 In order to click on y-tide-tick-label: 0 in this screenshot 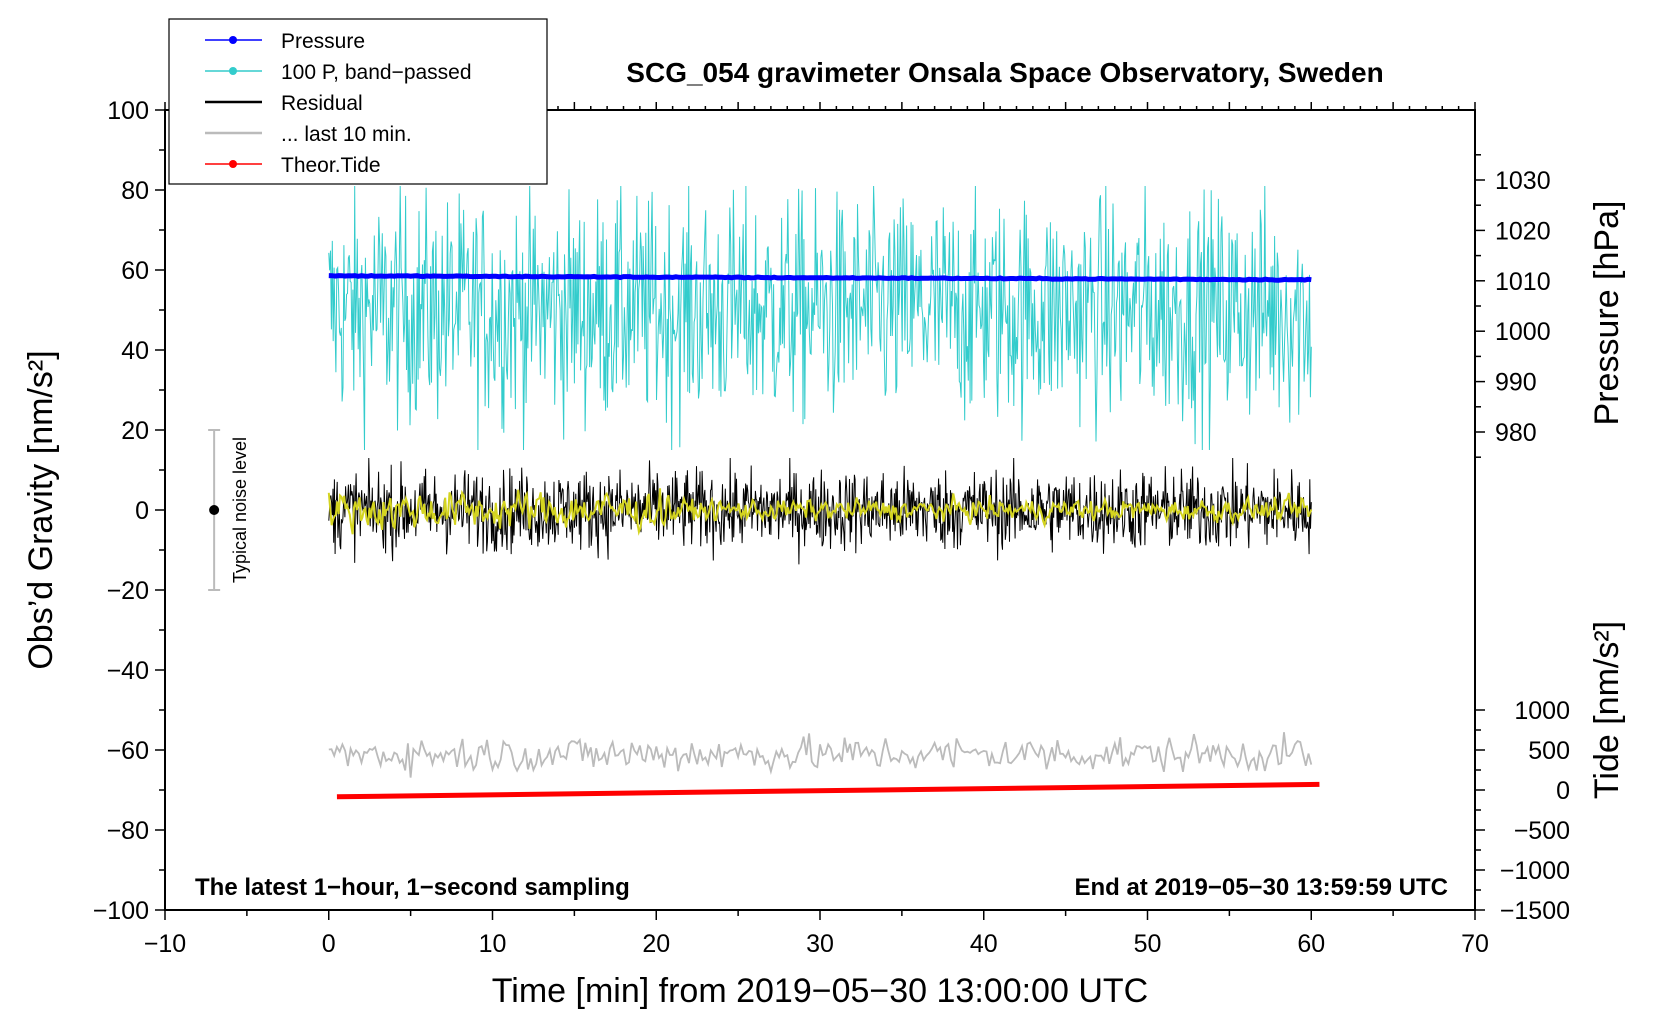, I will do `click(1563, 791)`.